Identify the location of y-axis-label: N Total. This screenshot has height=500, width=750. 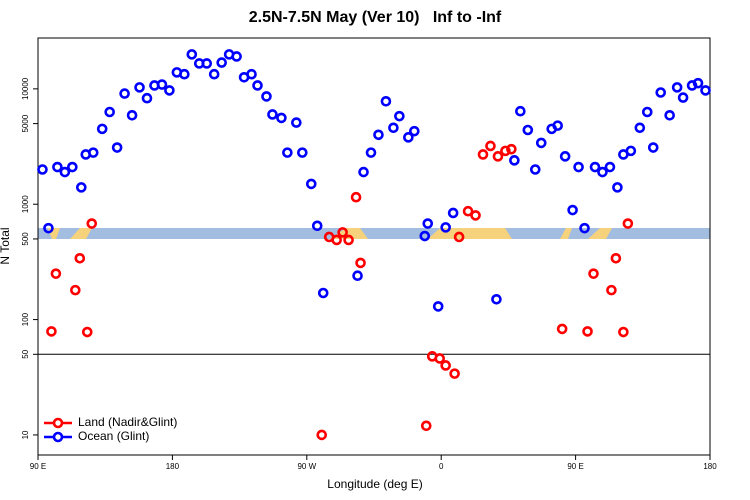
(6, 245).